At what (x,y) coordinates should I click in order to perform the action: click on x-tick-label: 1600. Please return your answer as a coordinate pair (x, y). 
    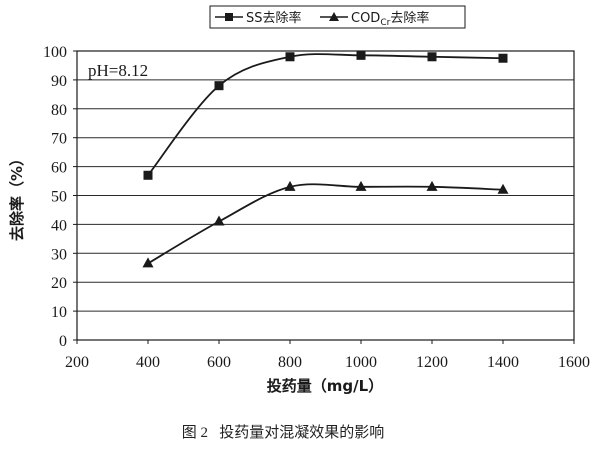
    Looking at the image, I should click on (574, 362).